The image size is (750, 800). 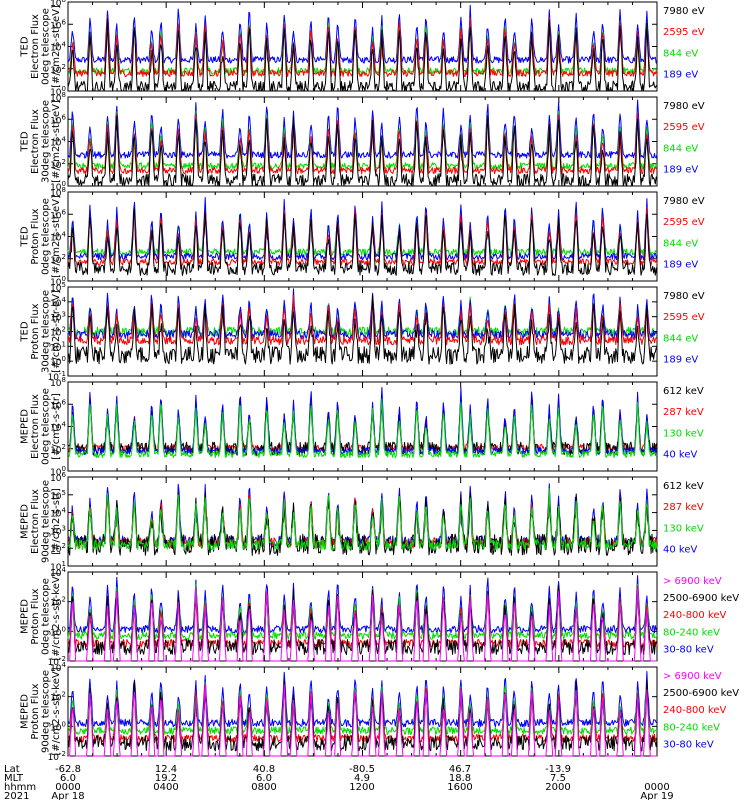 I want to click on footer-mlt: 19.2, so click(x=166, y=778).